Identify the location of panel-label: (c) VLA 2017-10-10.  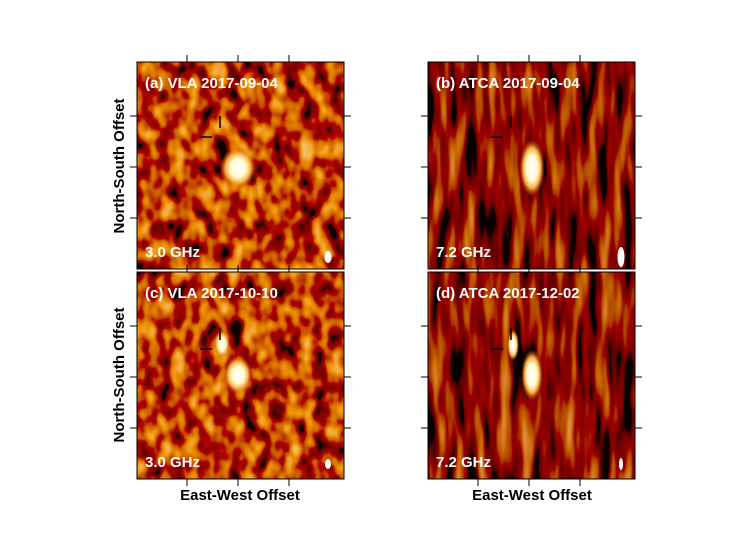
(211, 293).